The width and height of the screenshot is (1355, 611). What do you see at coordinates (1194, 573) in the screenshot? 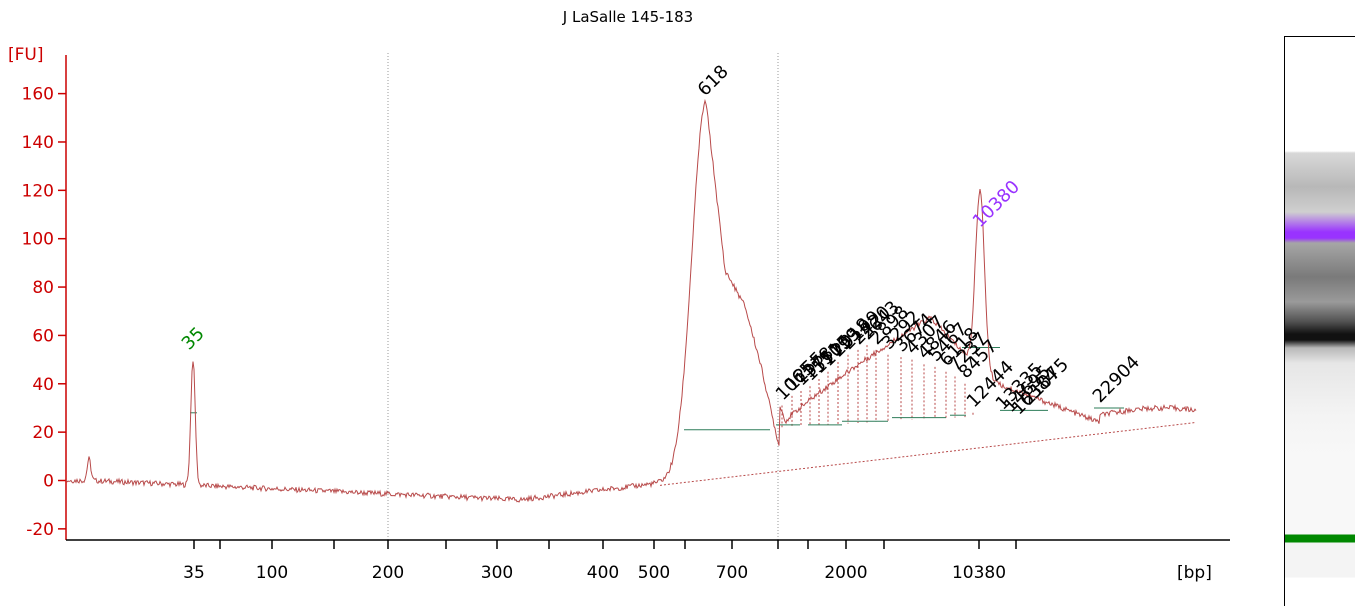
I see `x-axis-label: [bp]` at bounding box center [1194, 573].